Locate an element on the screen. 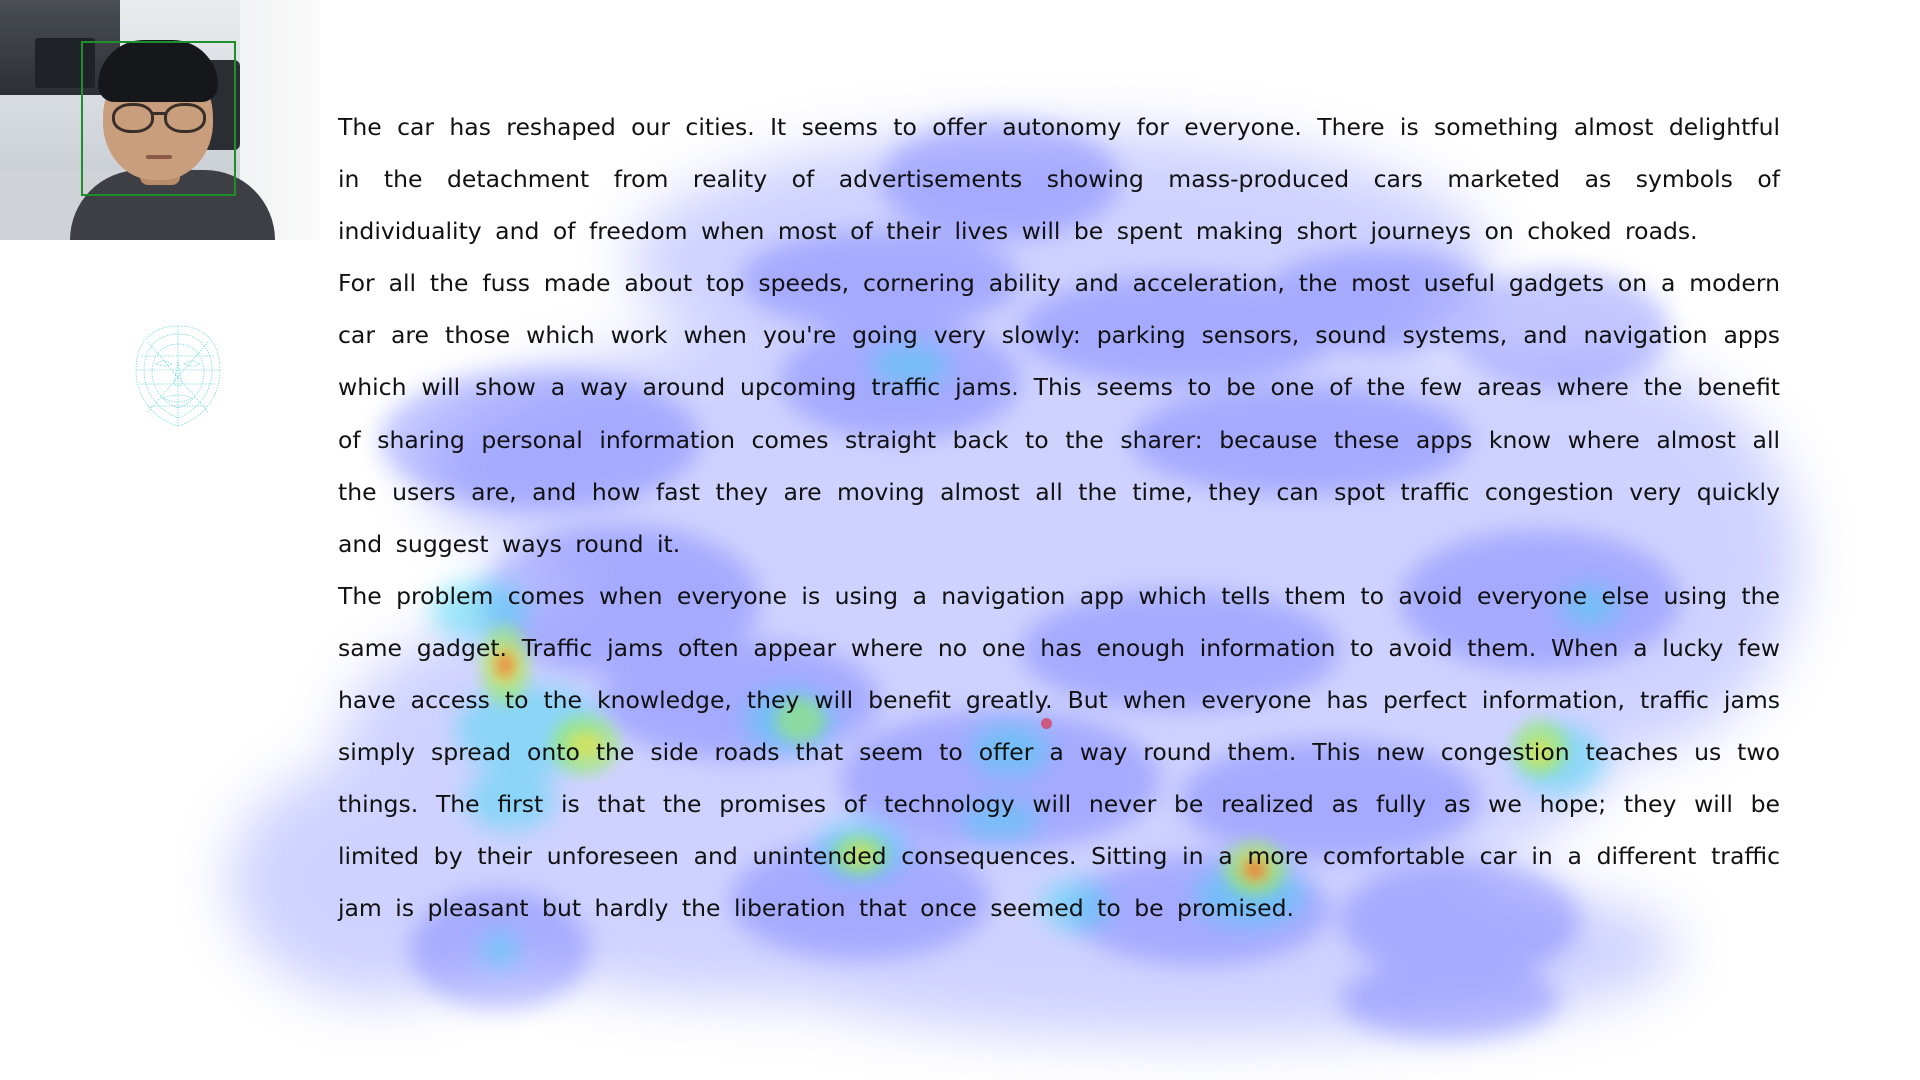 The height and width of the screenshot is (1080, 1920). face-mesh-icon is located at coordinates (178, 376).